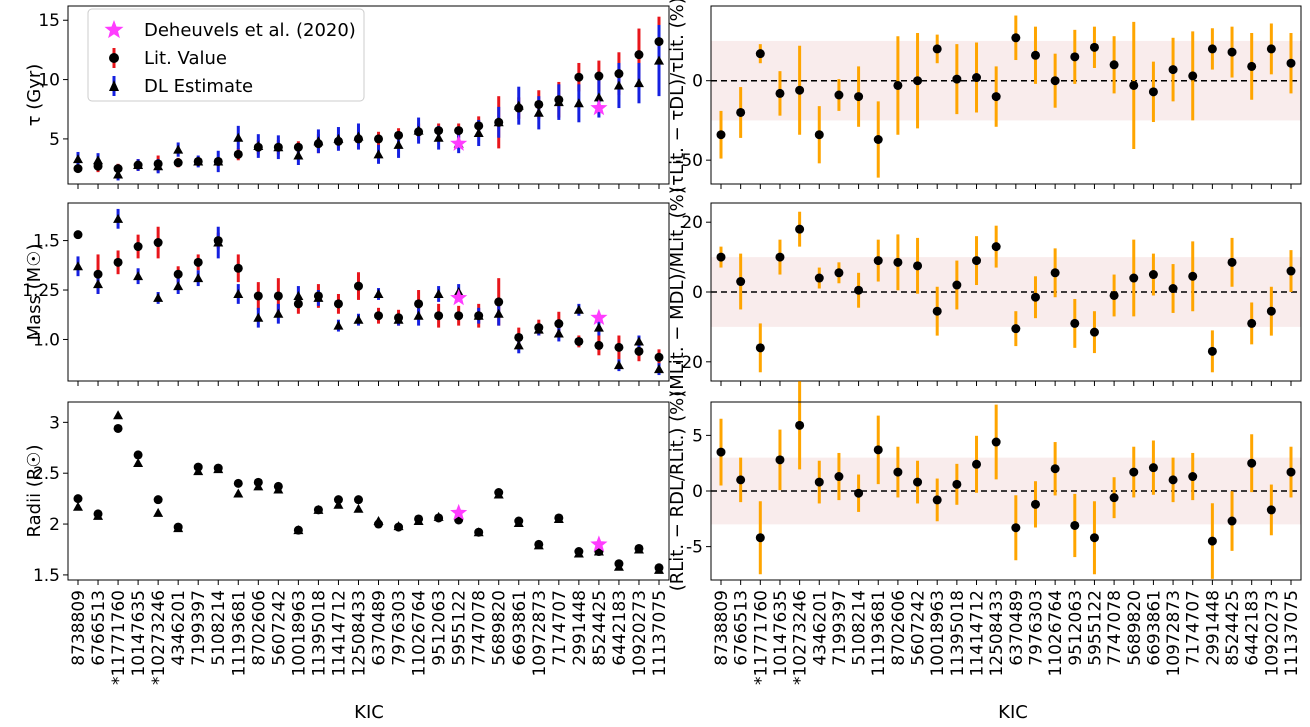 This screenshot has width=1310, height=727. Describe the element at coordinates (1174, 633) in the screenshot. I see `x-tick-label: 10972873` at that location.